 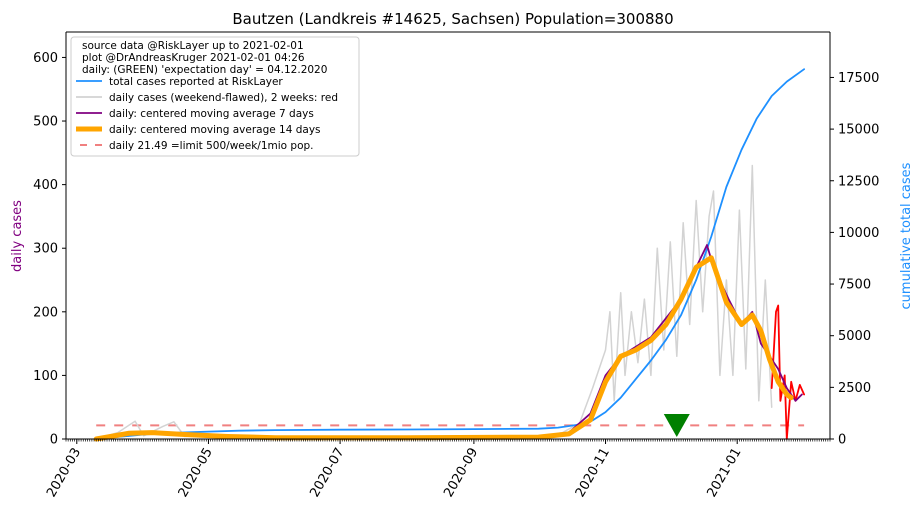 What do you see at coordinates (593, 473) in the screenshot?
I see `x-tick-label: 2020-11` at bounding box center [593, 473].